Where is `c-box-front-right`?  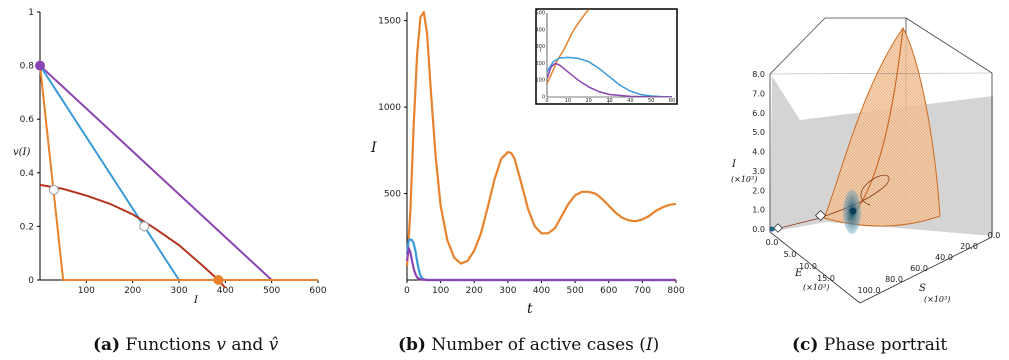
c-box-front-right is located at coordinates (926, 270).